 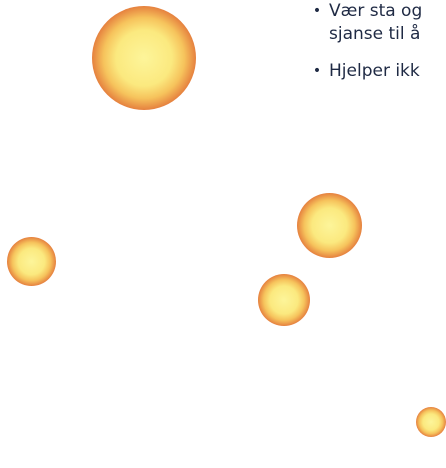 What do you see at coordinates (376, 11) in the screenshot?
I see `bullet-text-line: Vær sta og` at bounding box center [376, 11].